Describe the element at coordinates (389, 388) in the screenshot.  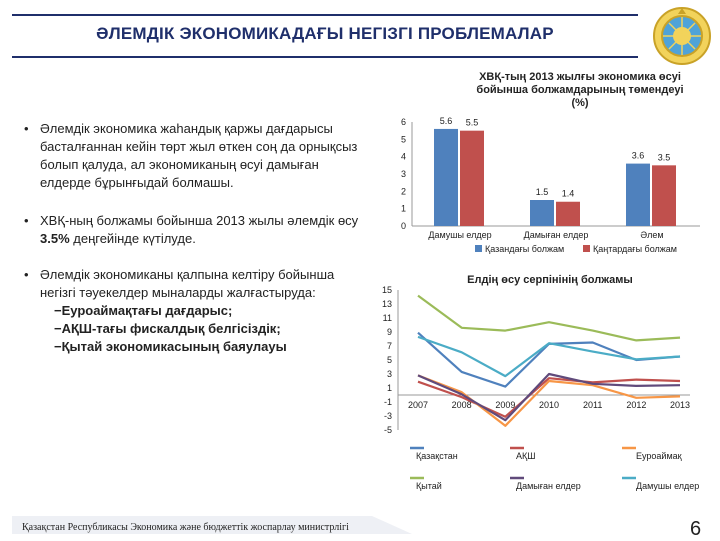
I see `line-y-tick-label: 1` at that location.